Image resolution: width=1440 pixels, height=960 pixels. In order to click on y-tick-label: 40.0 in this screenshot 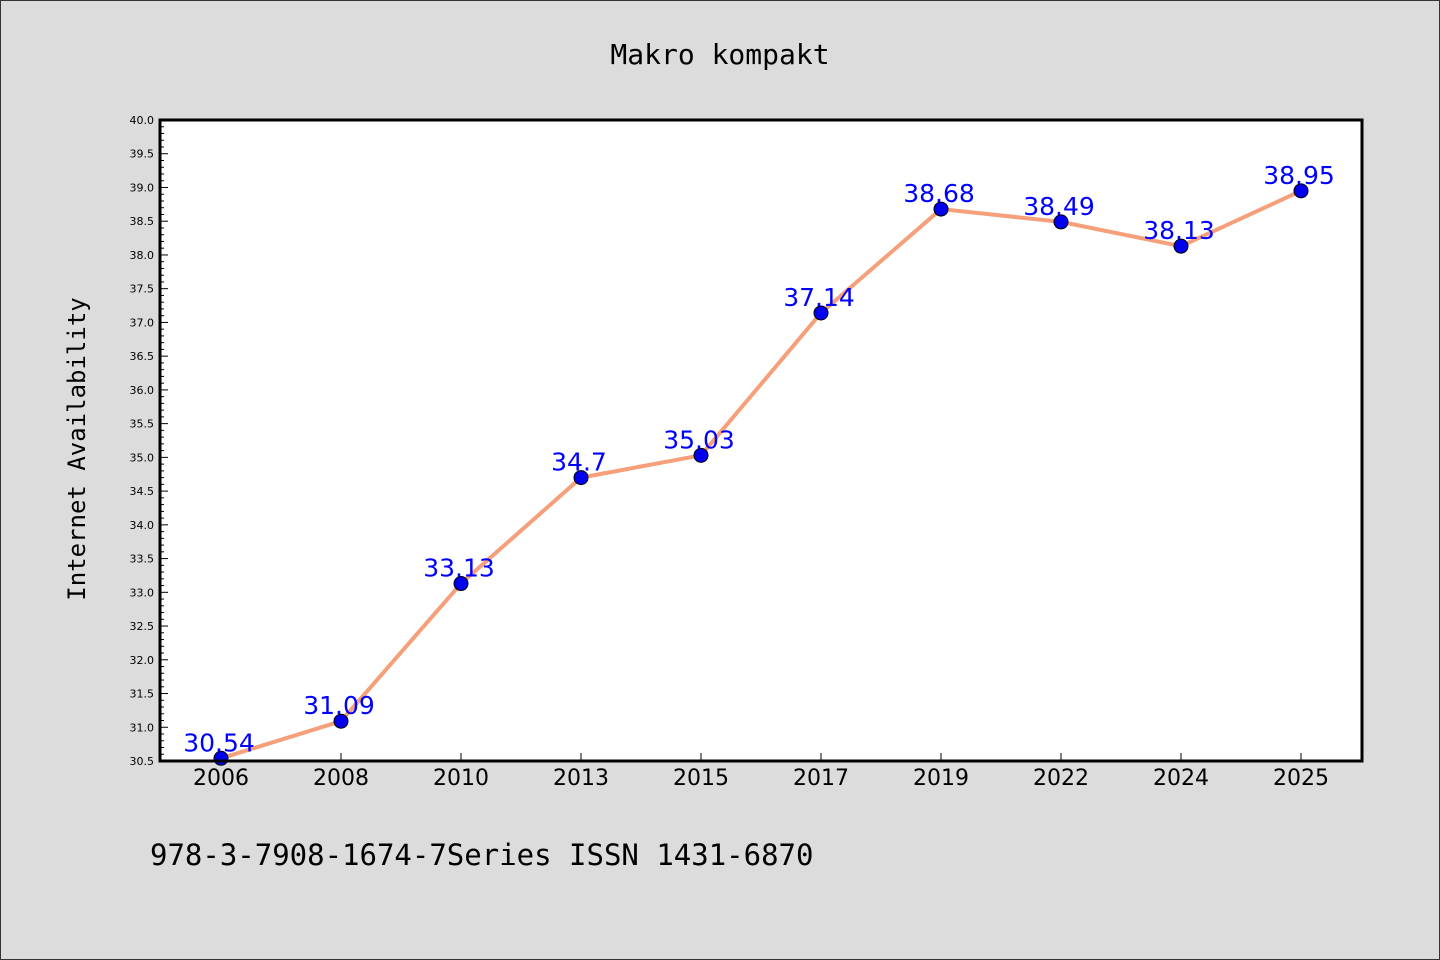, I will do `click(142, 120)`.